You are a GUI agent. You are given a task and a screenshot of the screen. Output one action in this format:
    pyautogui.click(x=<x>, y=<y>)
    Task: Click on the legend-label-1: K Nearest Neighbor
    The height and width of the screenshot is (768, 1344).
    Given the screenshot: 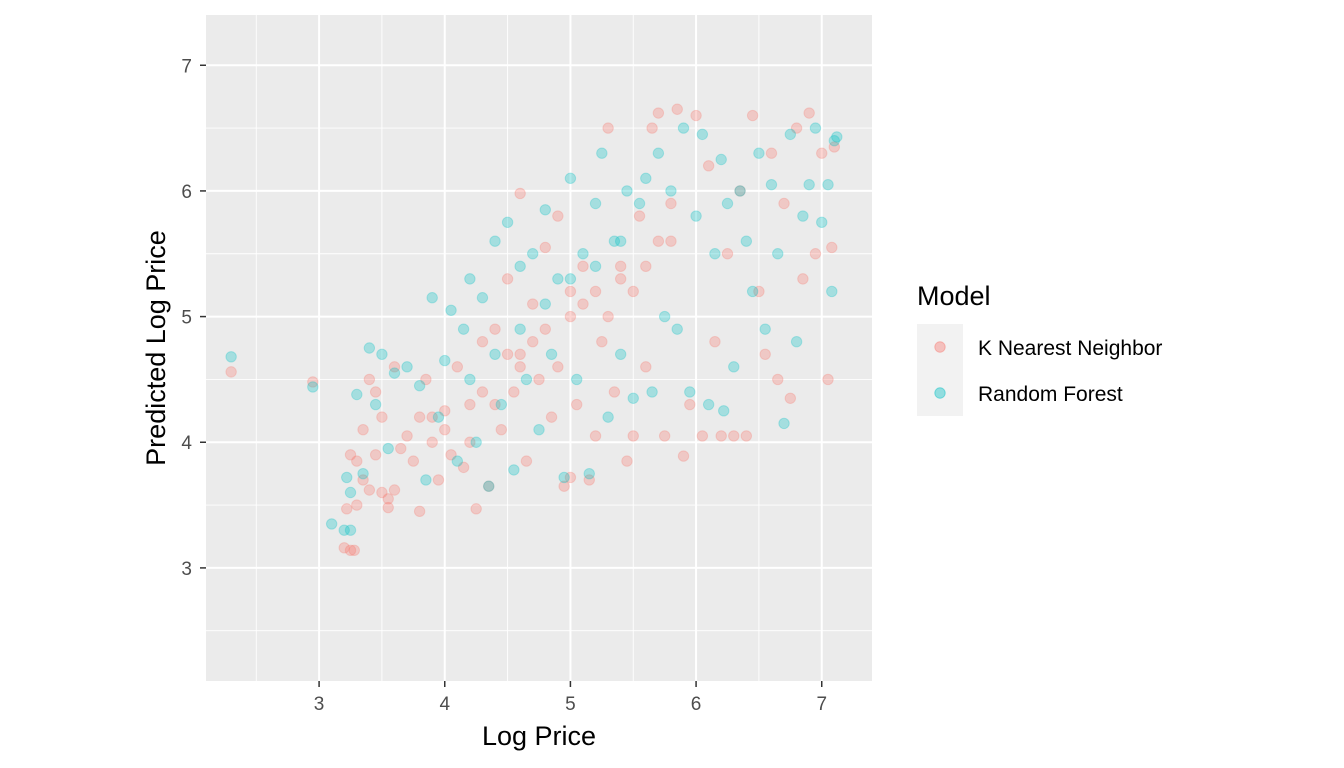 What is the action you would take?
    pyautogui.click(x=1070, y=348)
    